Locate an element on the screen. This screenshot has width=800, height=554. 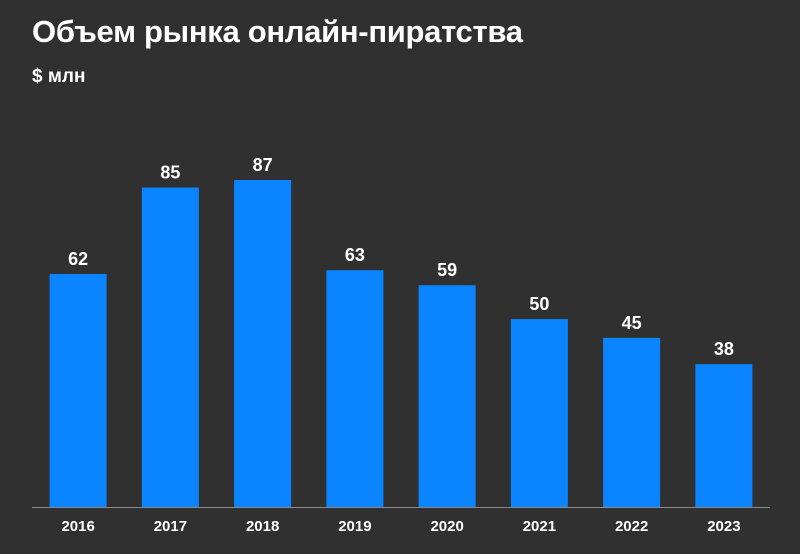
bar-2021 is located at coordinates (539, 413).